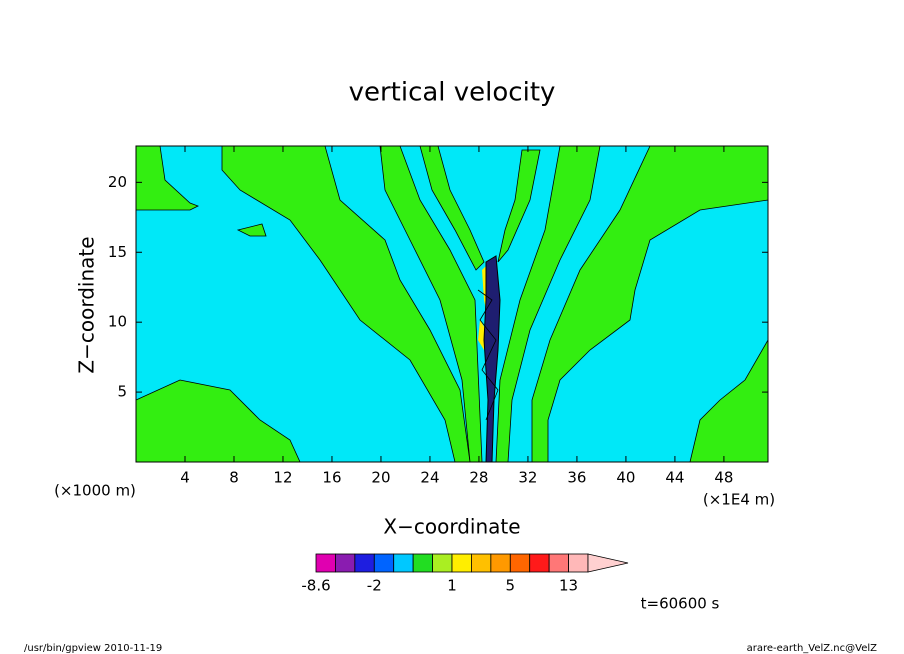  What do you see at coordinates (95, 491) in the screenshot?
I see `x-unit-label: (×1000 m)` at bounding box center [95, 491].